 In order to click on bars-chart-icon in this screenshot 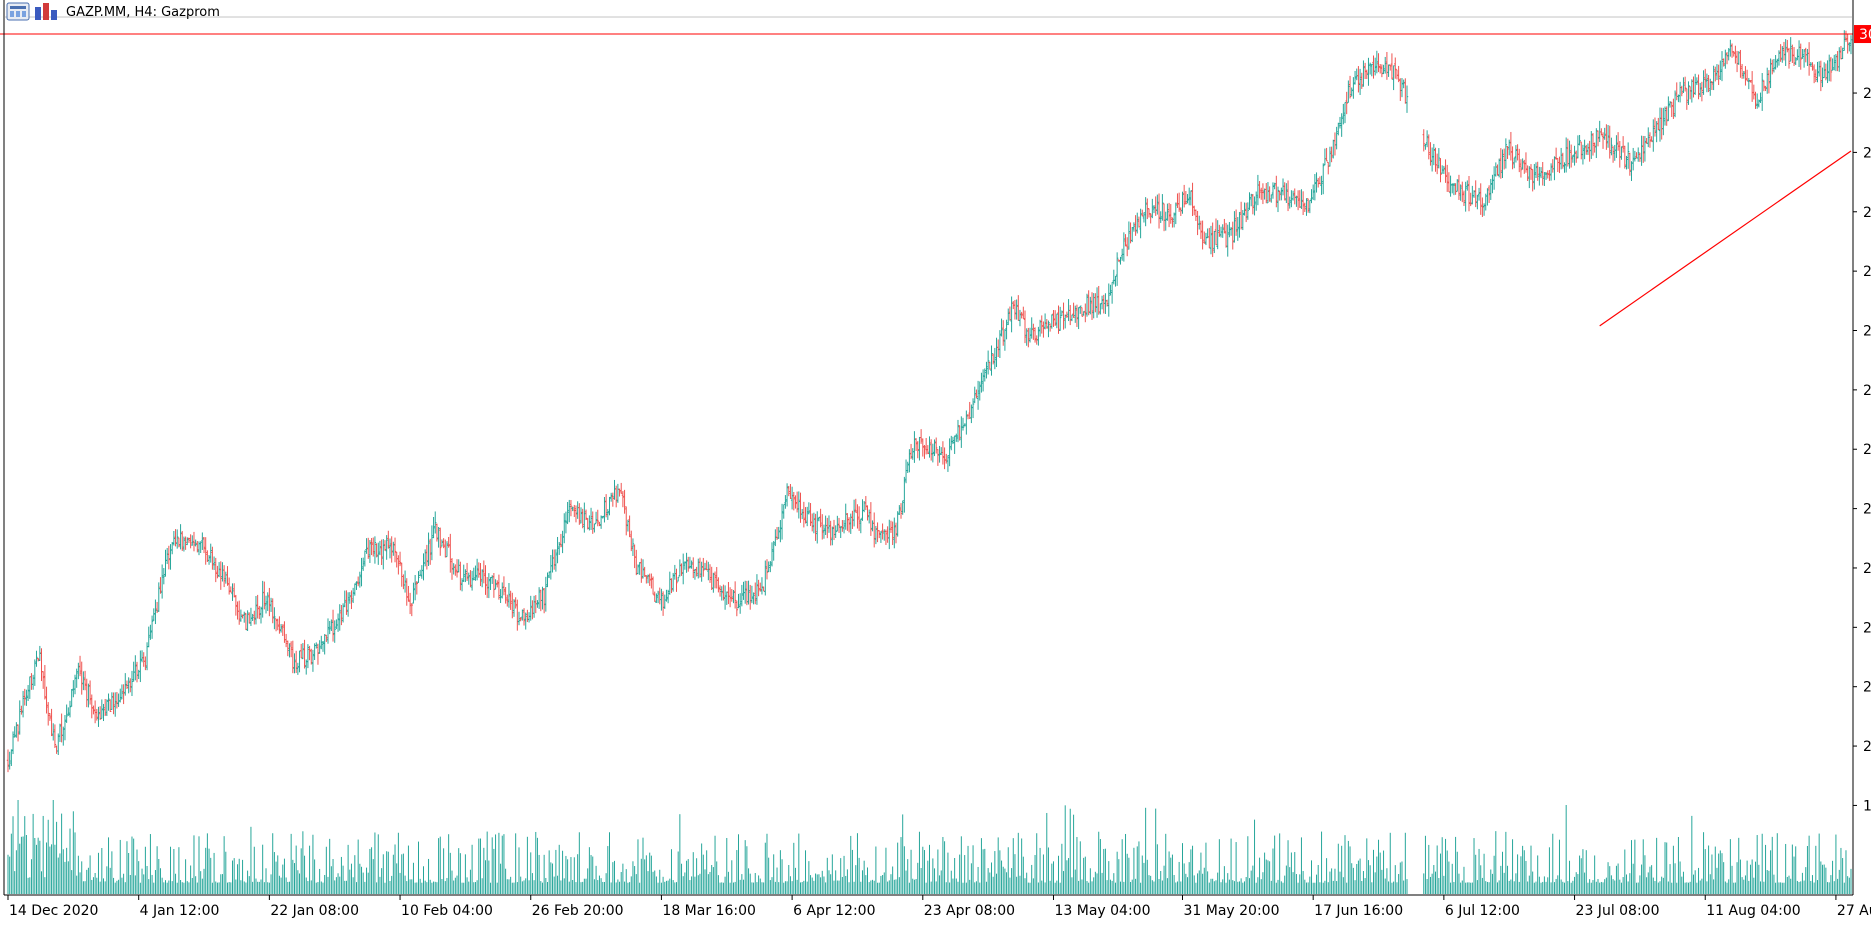, I will do `click(46, 11)`.